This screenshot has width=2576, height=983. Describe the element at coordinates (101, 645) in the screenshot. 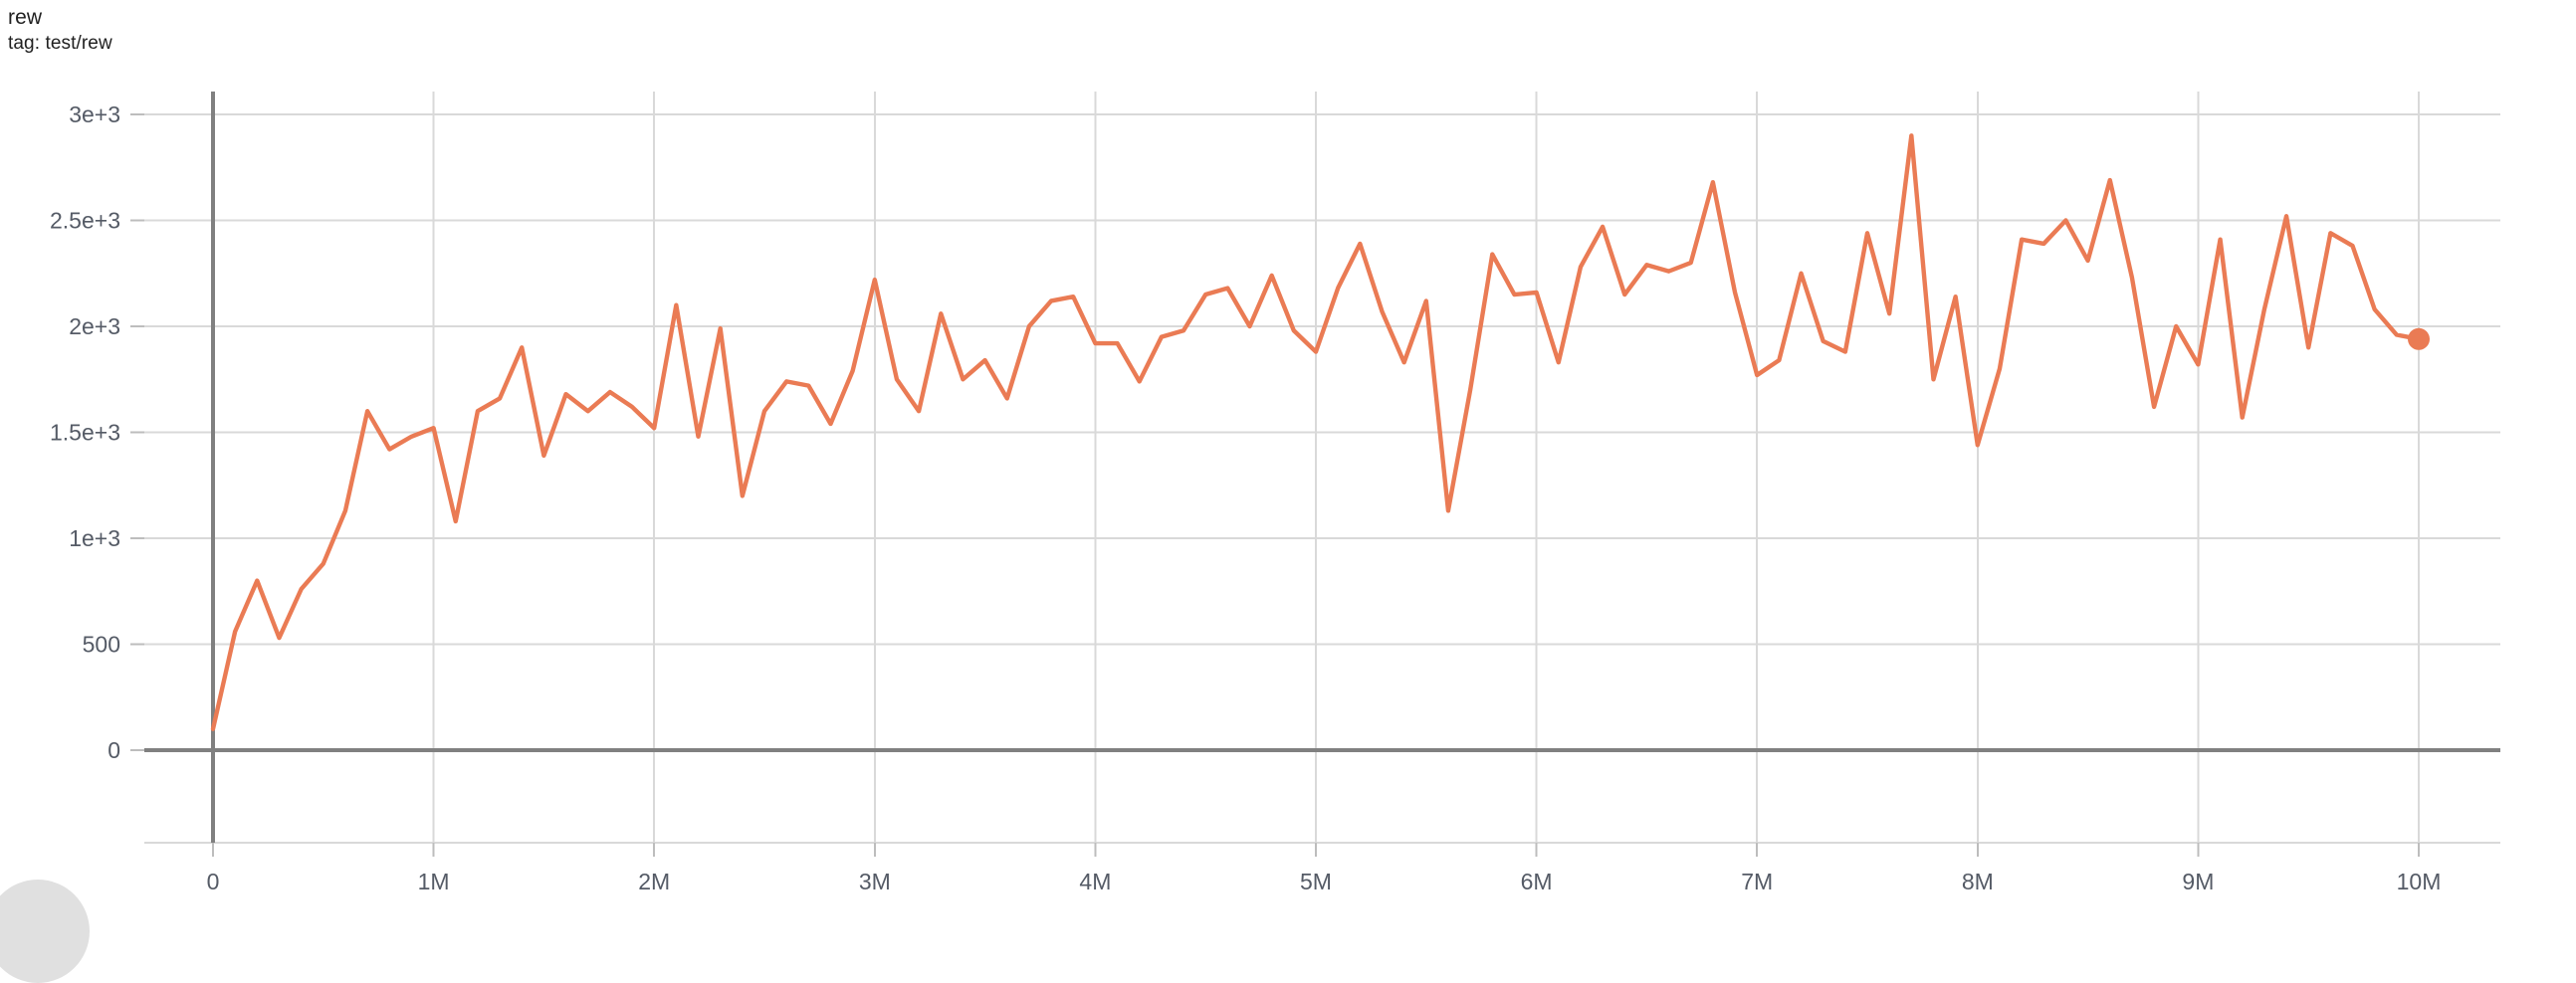

I see `y-axis-tick-label: 500` at that location.